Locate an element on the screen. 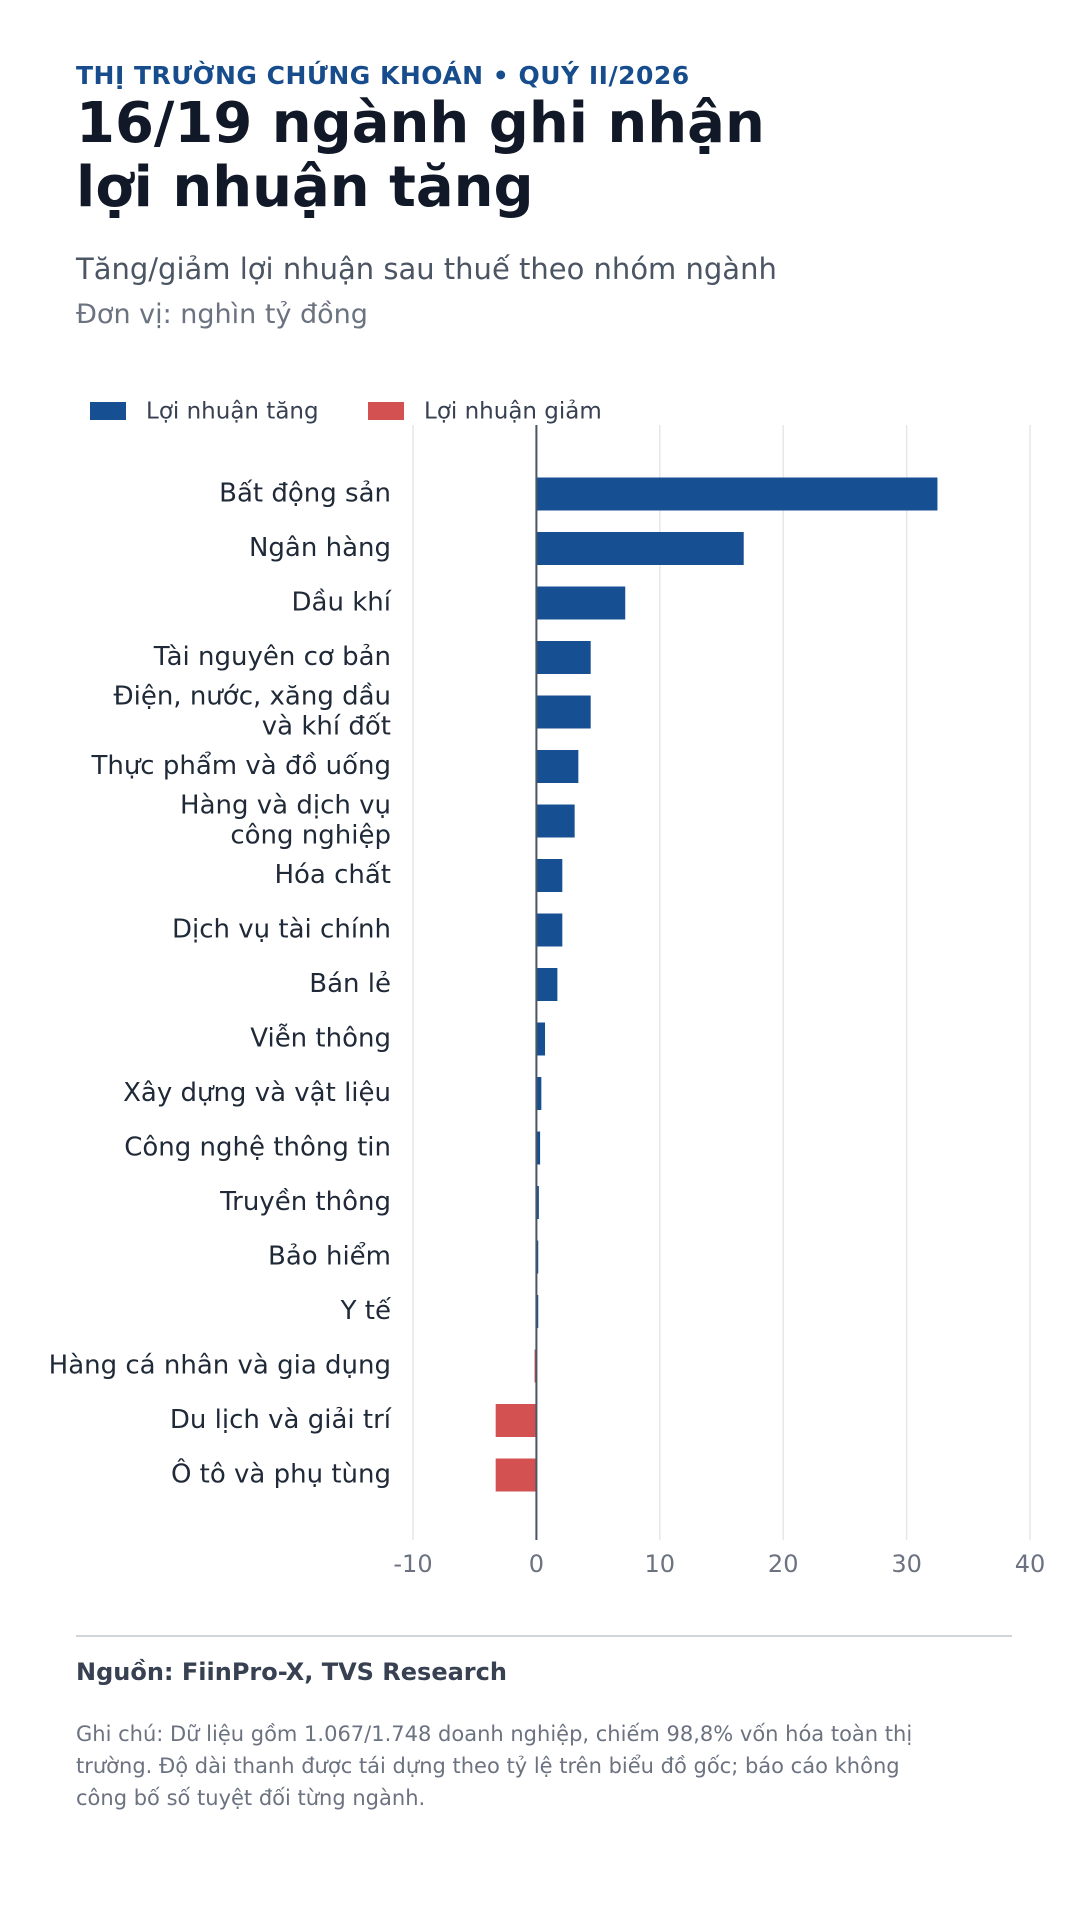 This screenshot has width=1080, height=1920. category-label-10: Viễn thông is located at coordinates (320, 1038).